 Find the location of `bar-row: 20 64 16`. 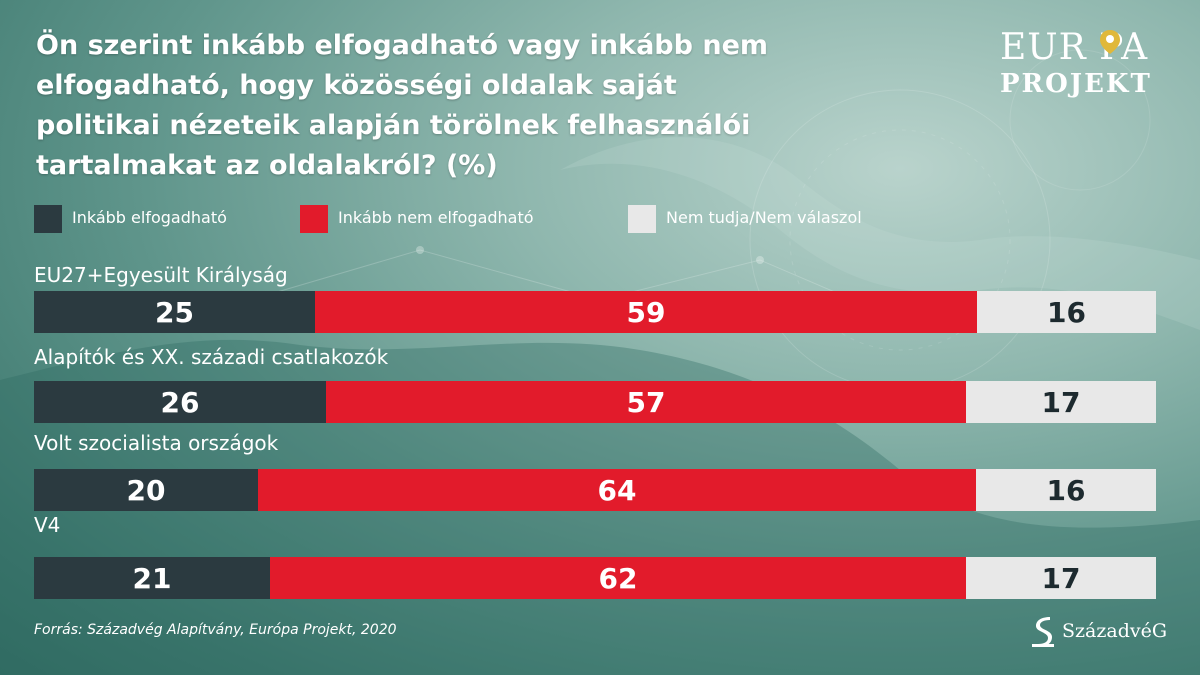

bar-row: 20 64 16 is located at coordinates (595, 490).